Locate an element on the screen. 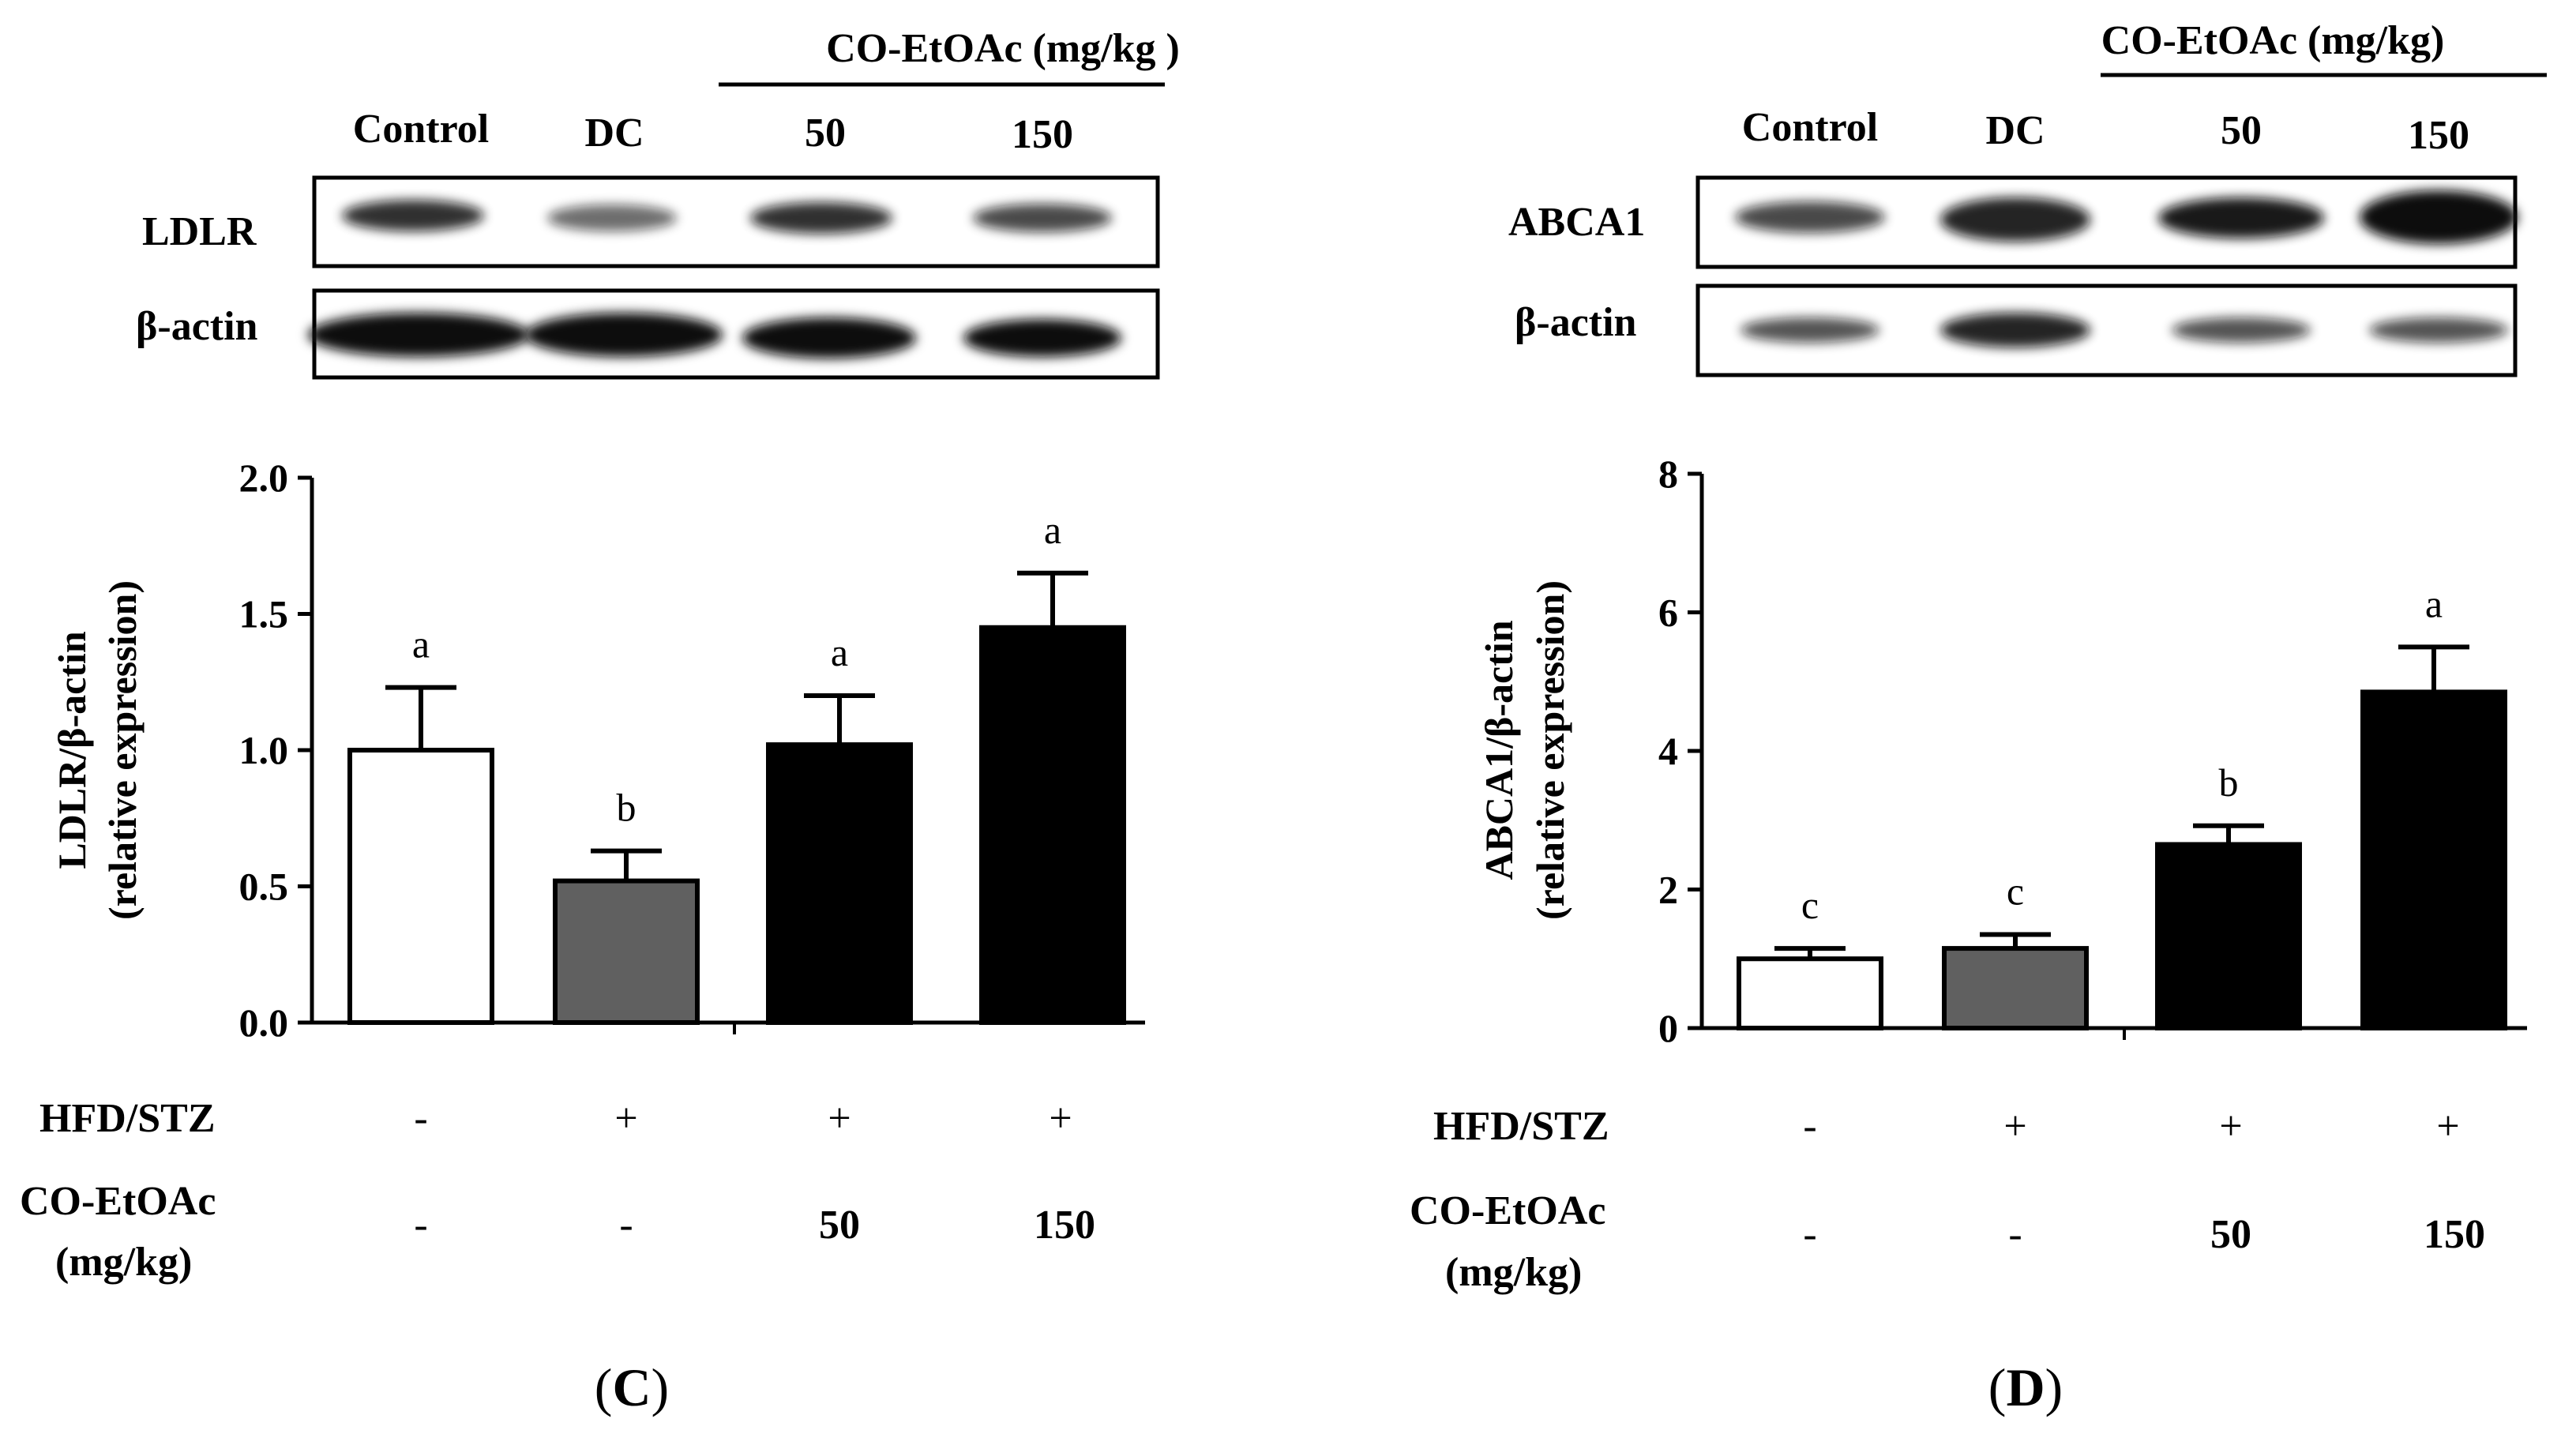 Image resolution: width=2576 pixels, height=1430 pixels. blot-target-label-c: LDLR is located at coordinates (199, 231).